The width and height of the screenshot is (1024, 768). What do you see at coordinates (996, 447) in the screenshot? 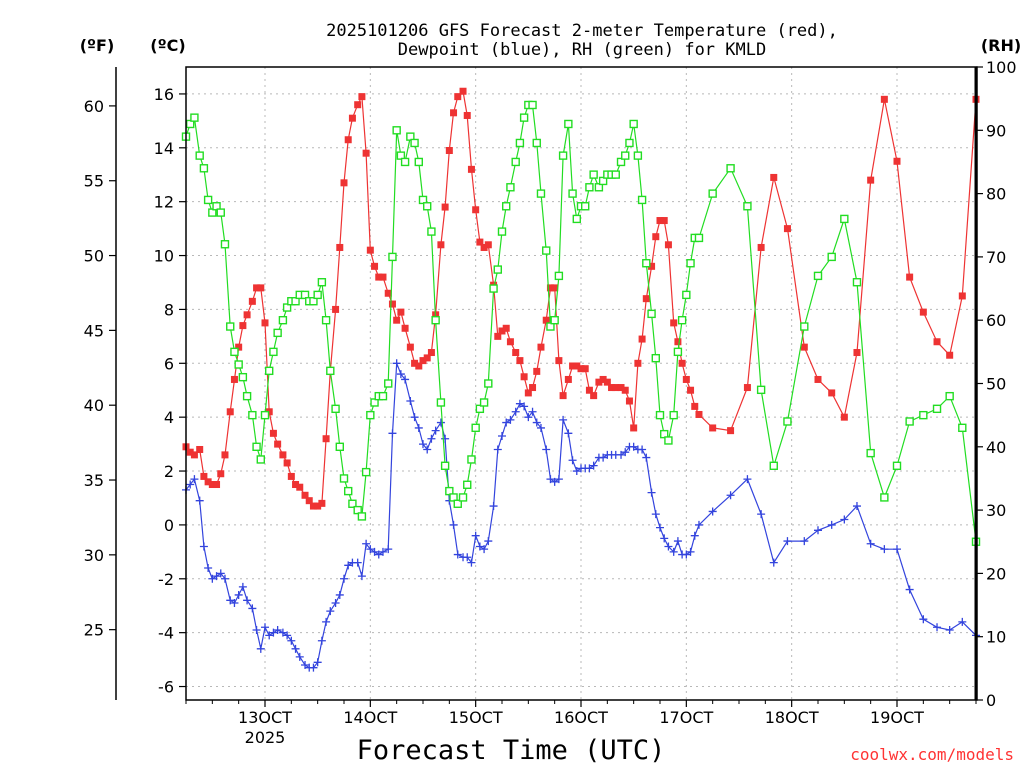
I see `rh-tick-label: 40` at bounding box center [996, 447].